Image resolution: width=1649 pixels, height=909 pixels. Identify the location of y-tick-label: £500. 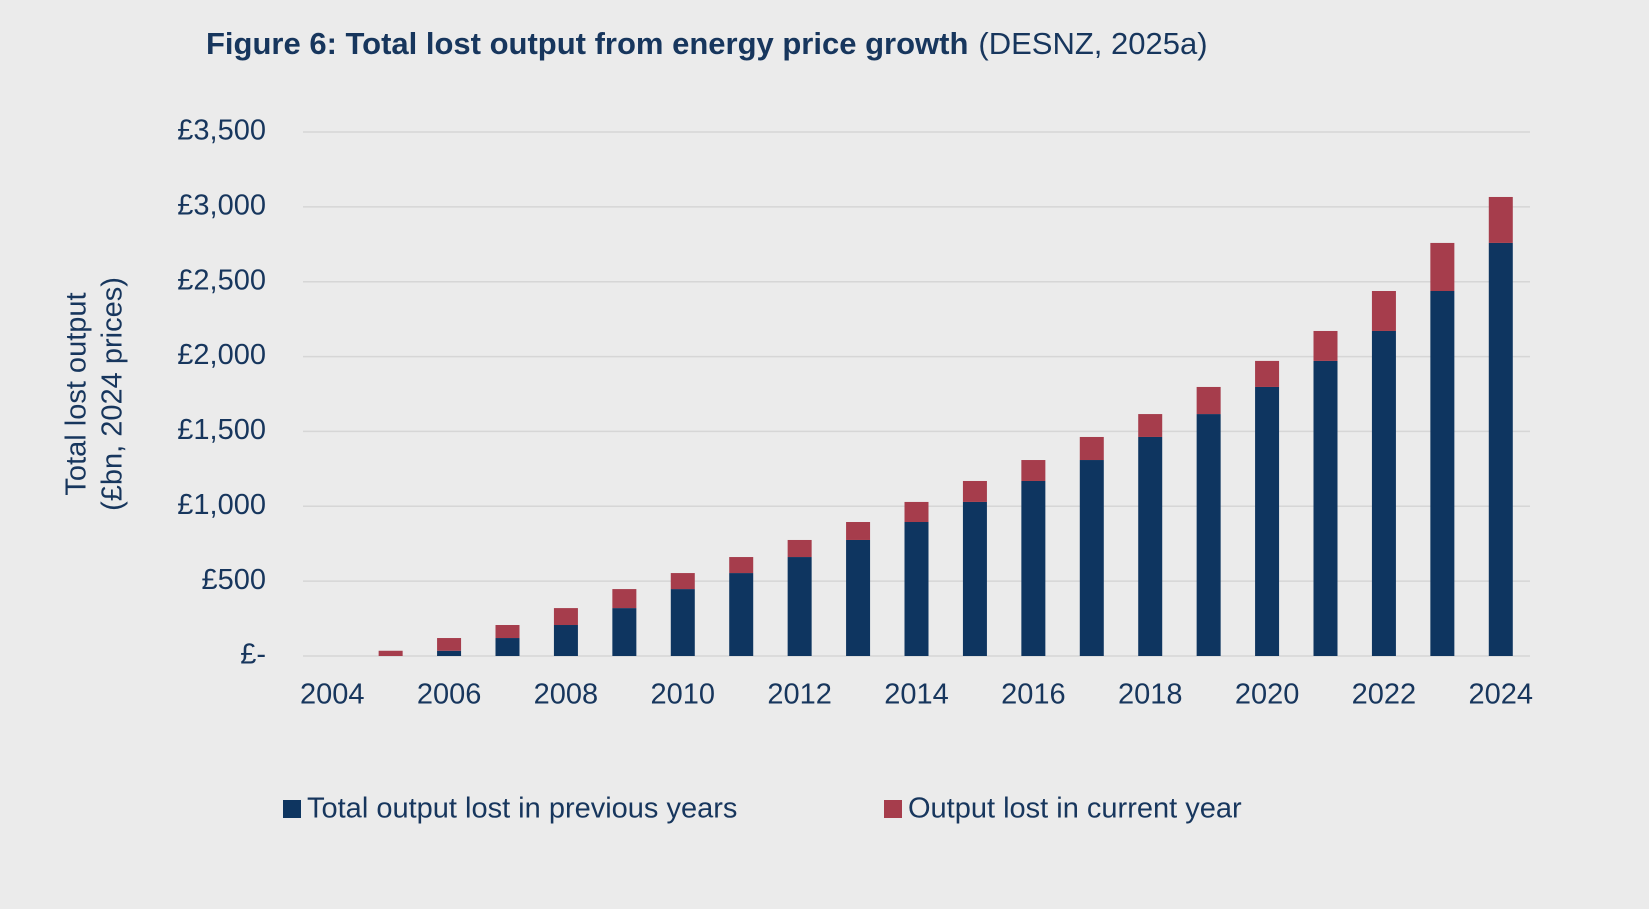
(233, 580).